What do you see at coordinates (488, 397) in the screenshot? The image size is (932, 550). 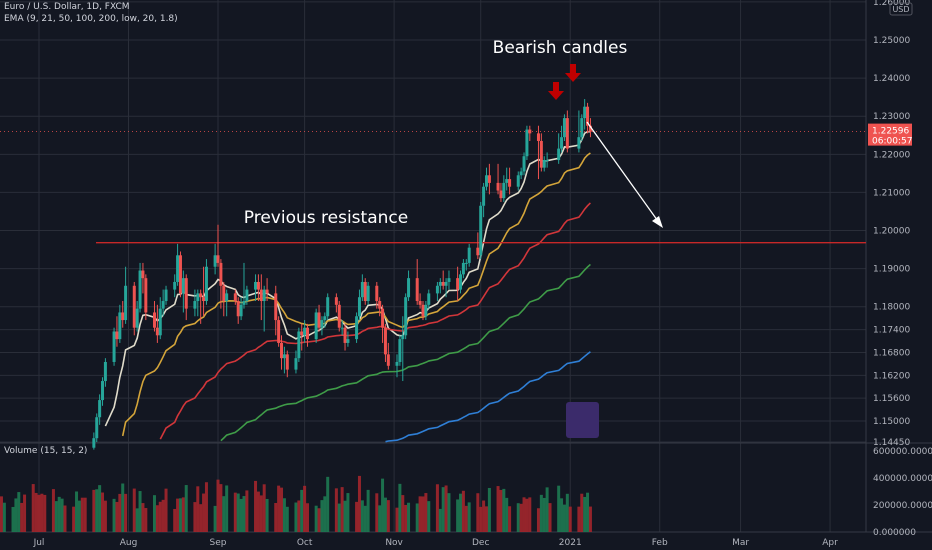 I see `ema-200-line` at bounding box center [488, 397].